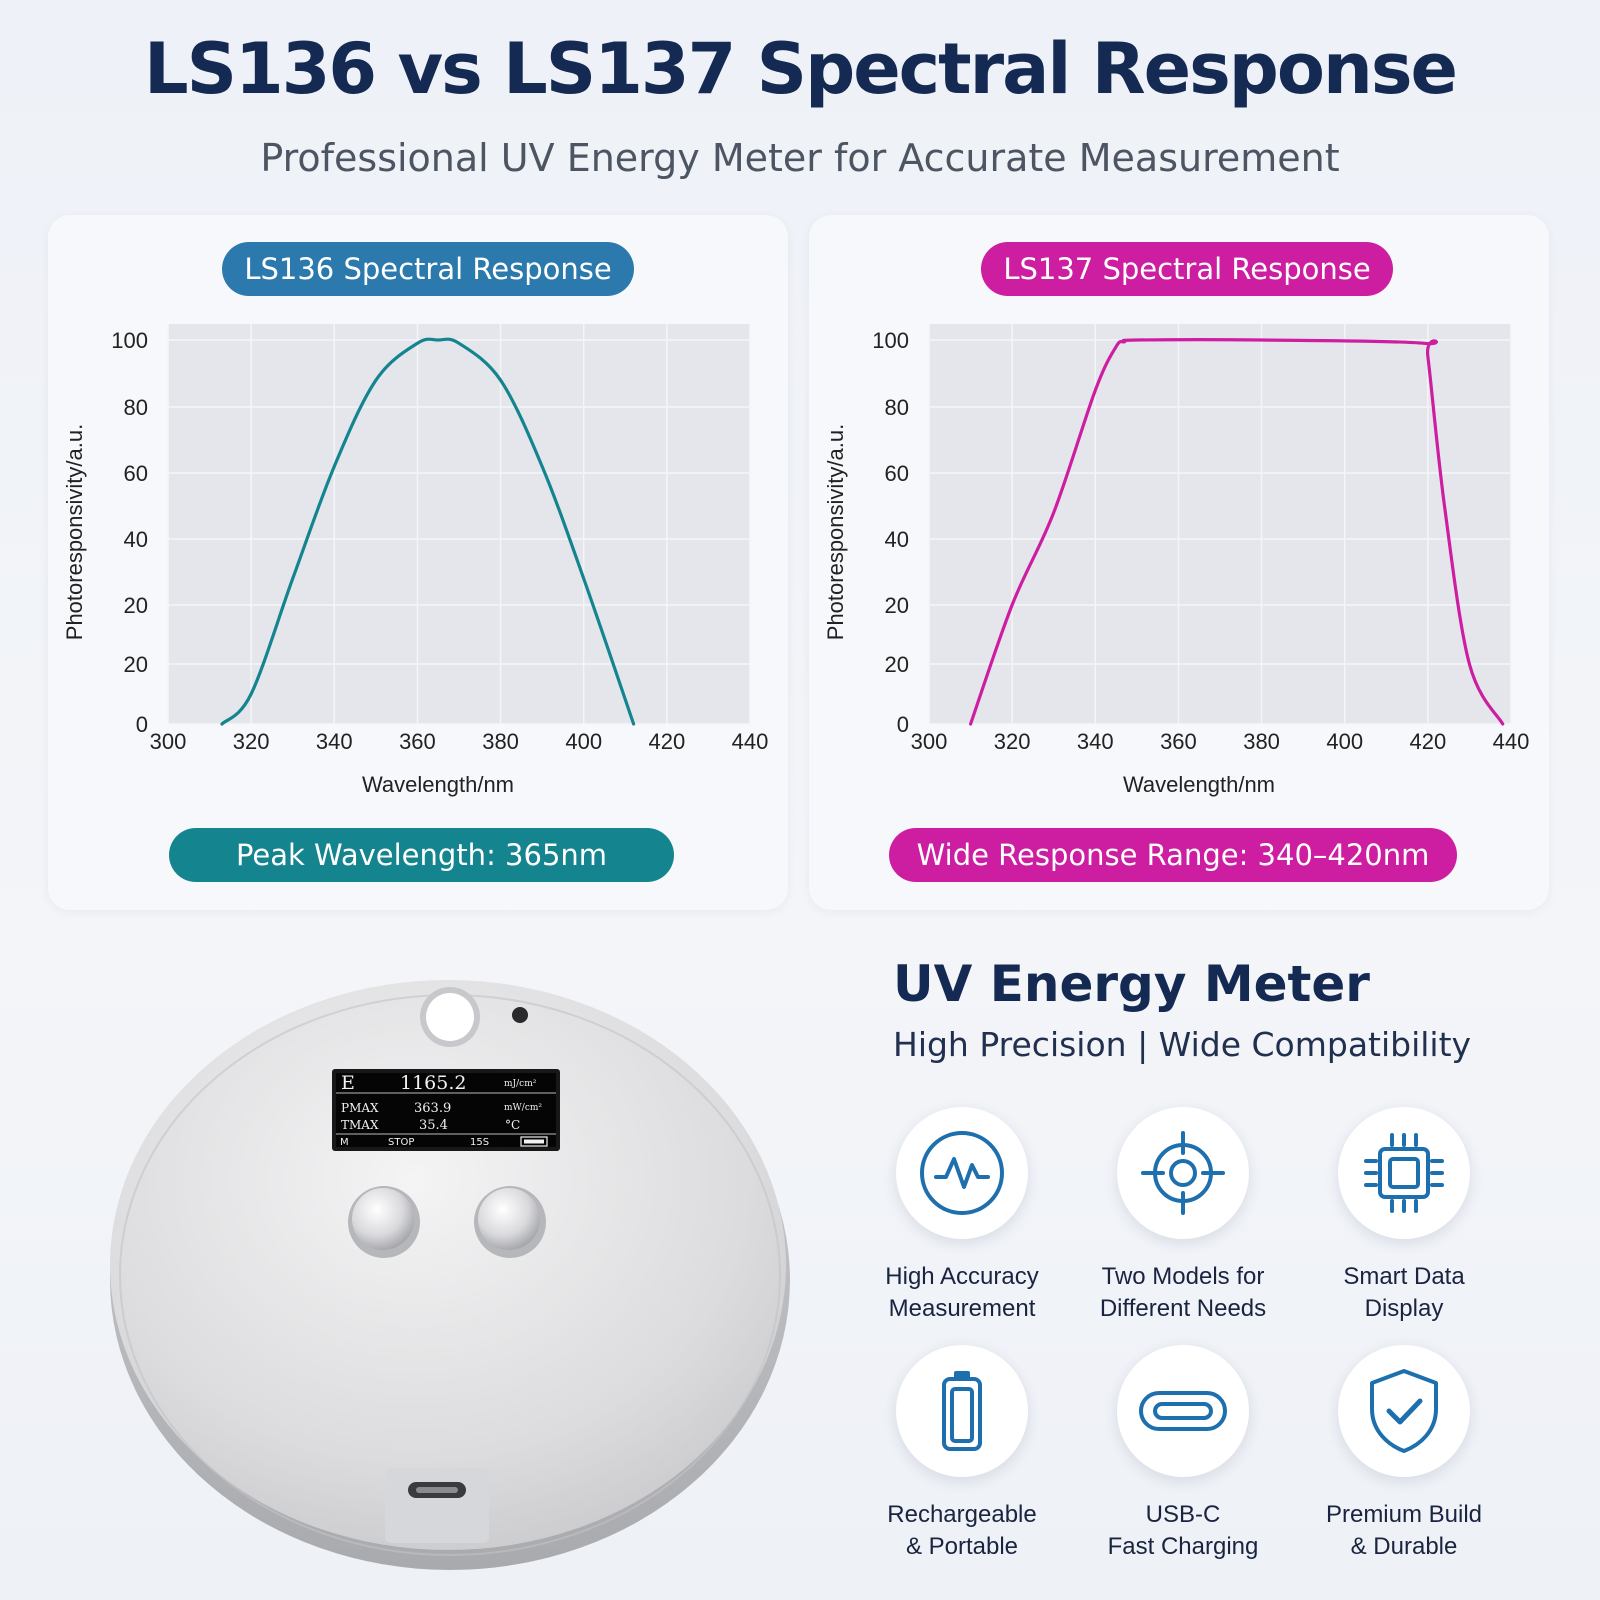  I want to click on screen-pmax-unit: mW/cm², so click(523, 1108).